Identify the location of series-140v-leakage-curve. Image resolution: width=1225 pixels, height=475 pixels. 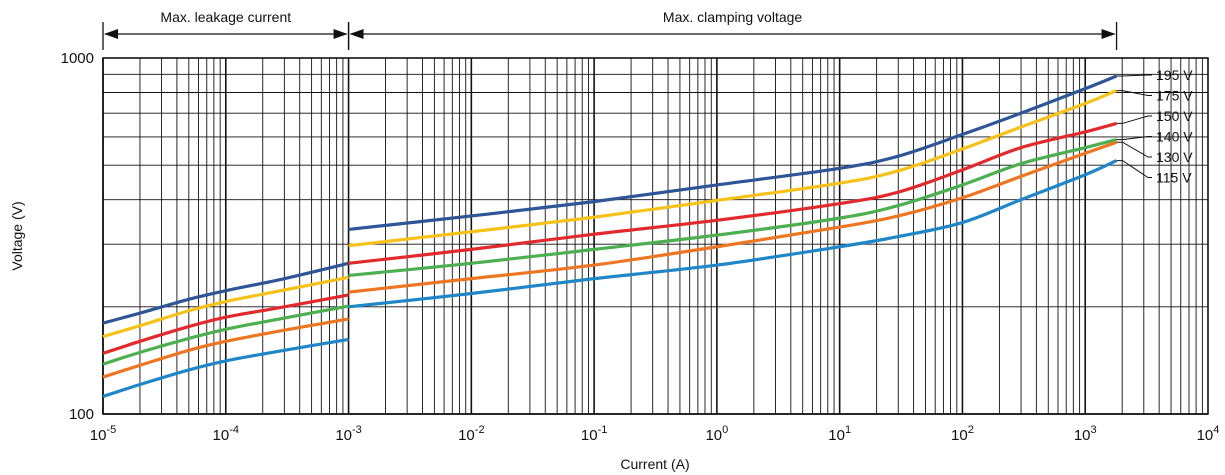
(225, 335).